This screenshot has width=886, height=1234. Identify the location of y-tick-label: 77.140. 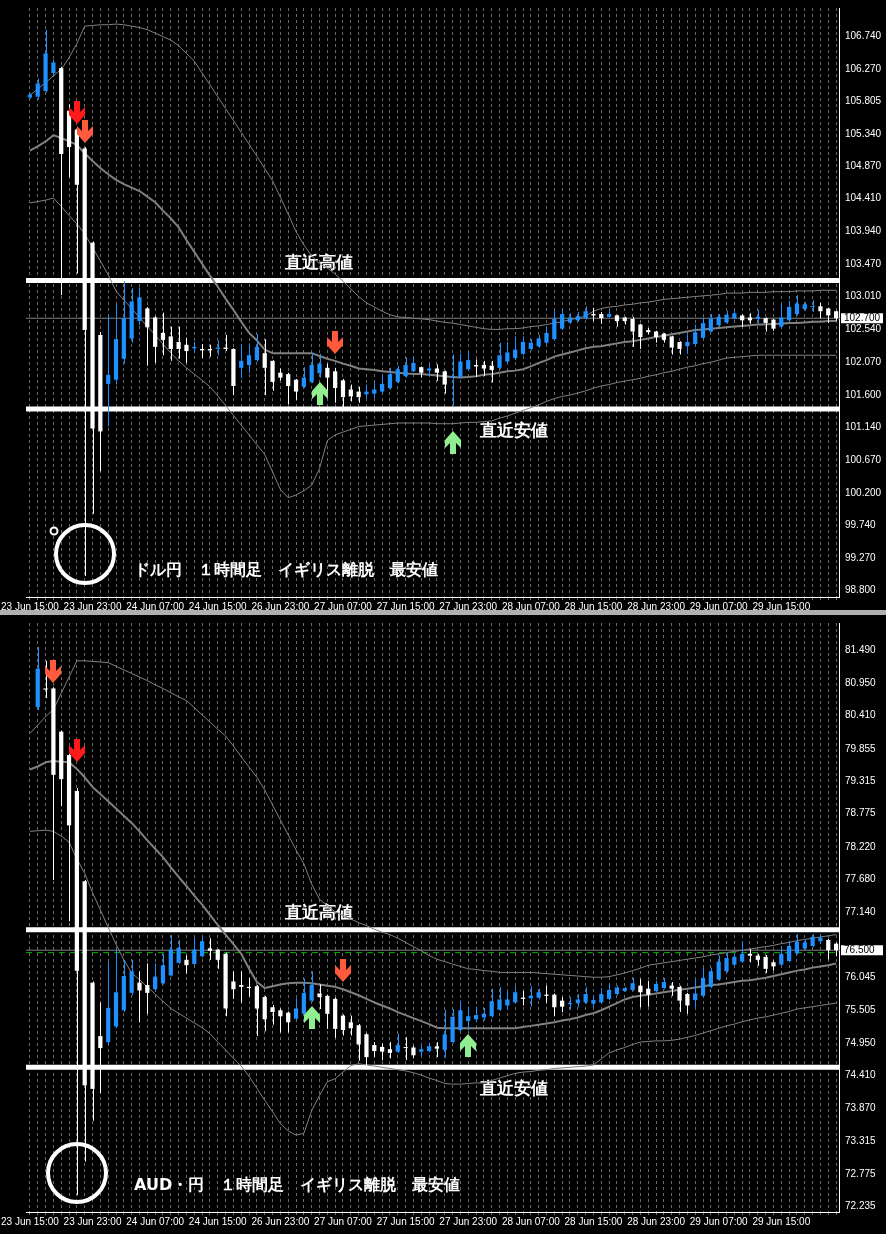
(861, 911).